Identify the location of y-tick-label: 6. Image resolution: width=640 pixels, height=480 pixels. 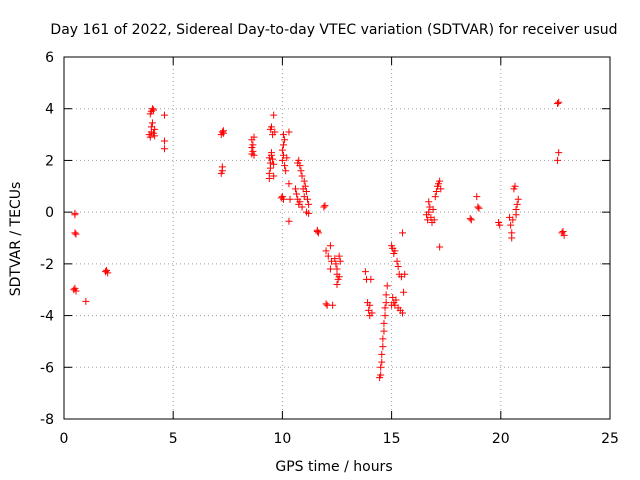
(49, 58).